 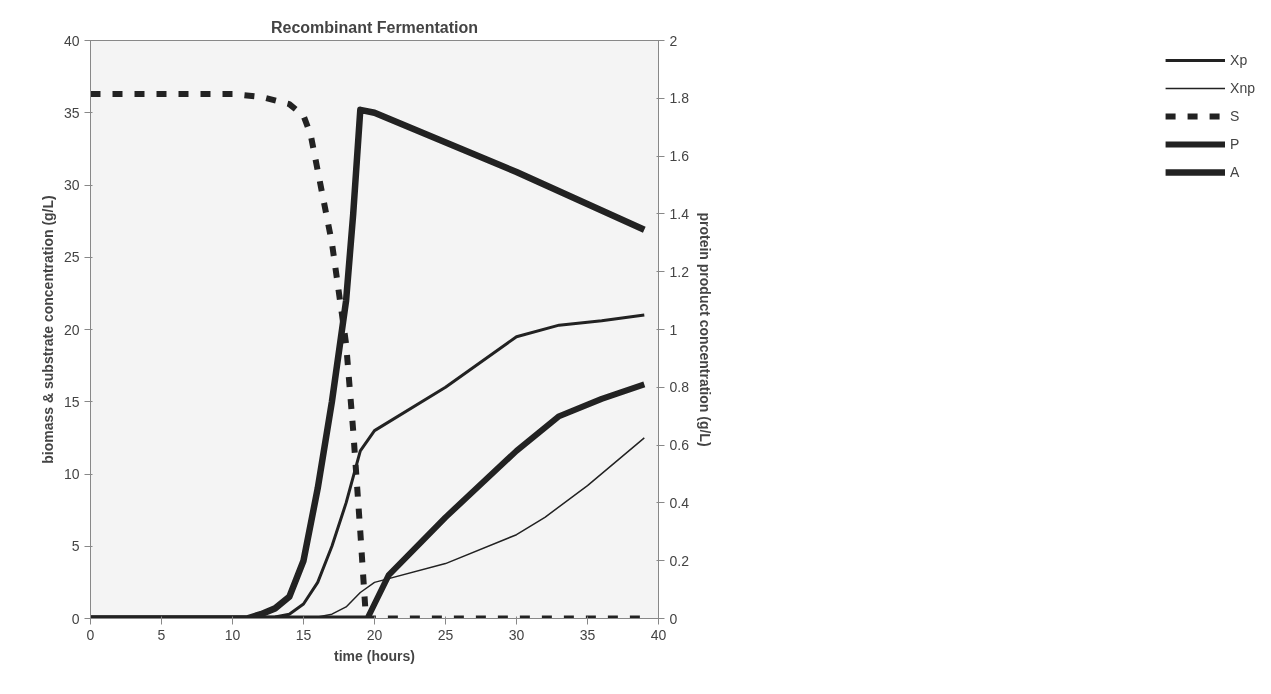 I want to click on x-tick-label: 0, so click(x=90, y=634).